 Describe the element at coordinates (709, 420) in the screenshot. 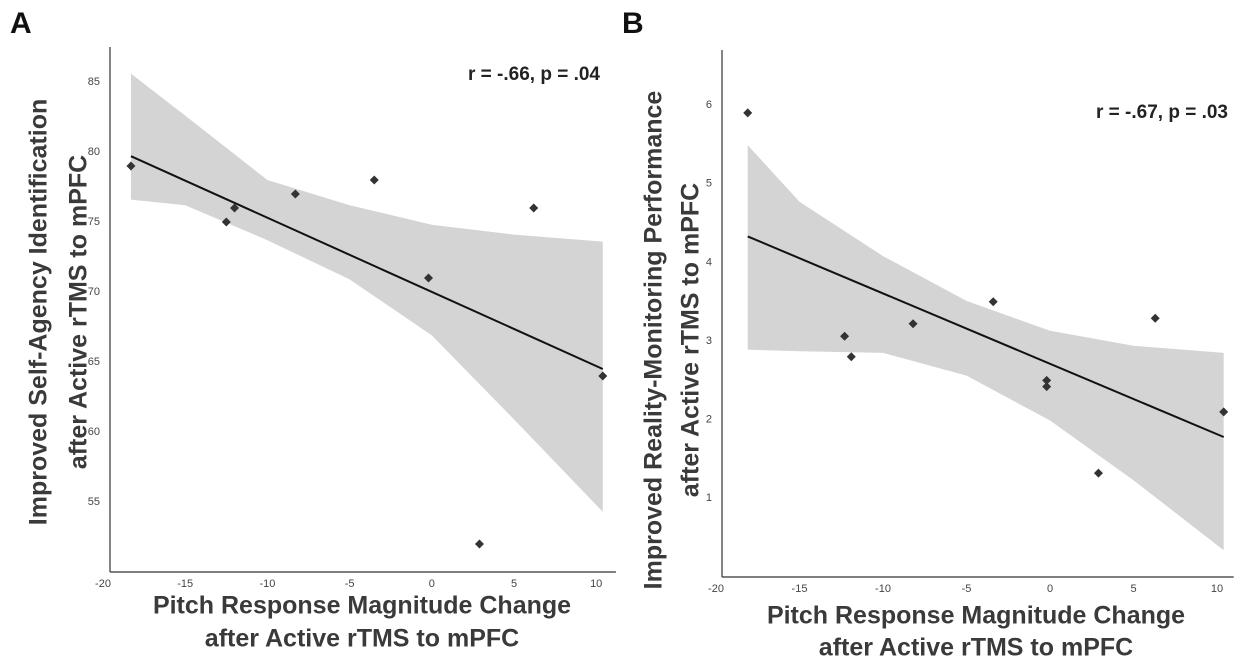

I see `y-tick-label: 2` at that location.